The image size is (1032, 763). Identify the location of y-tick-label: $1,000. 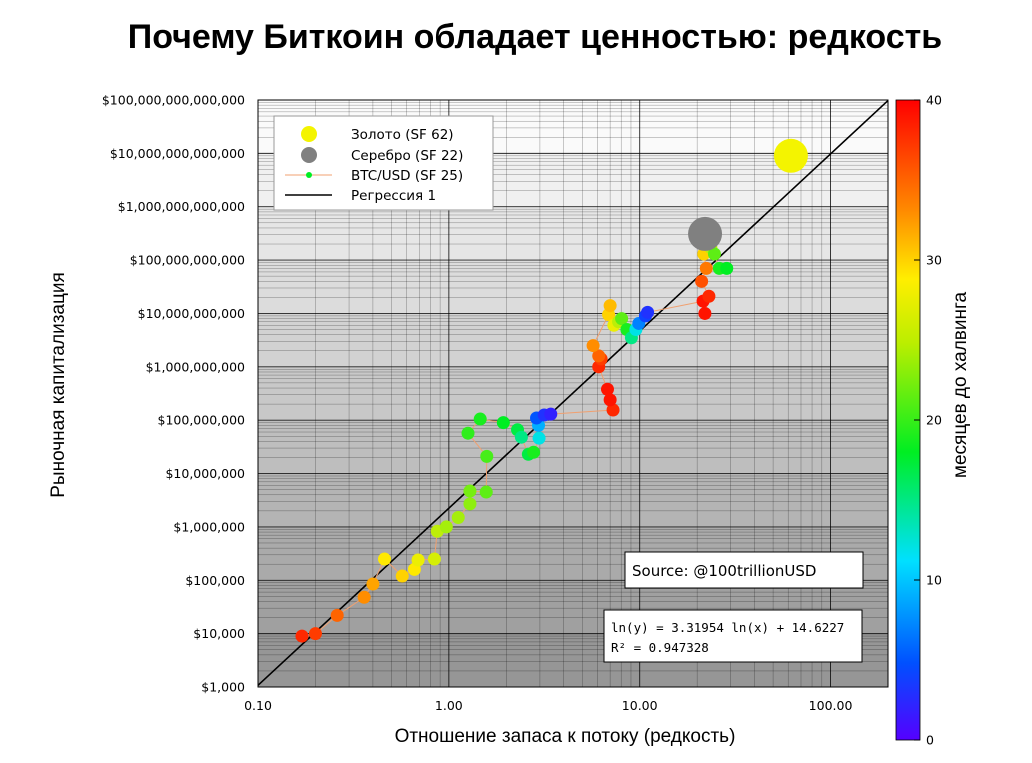
(223, 687).